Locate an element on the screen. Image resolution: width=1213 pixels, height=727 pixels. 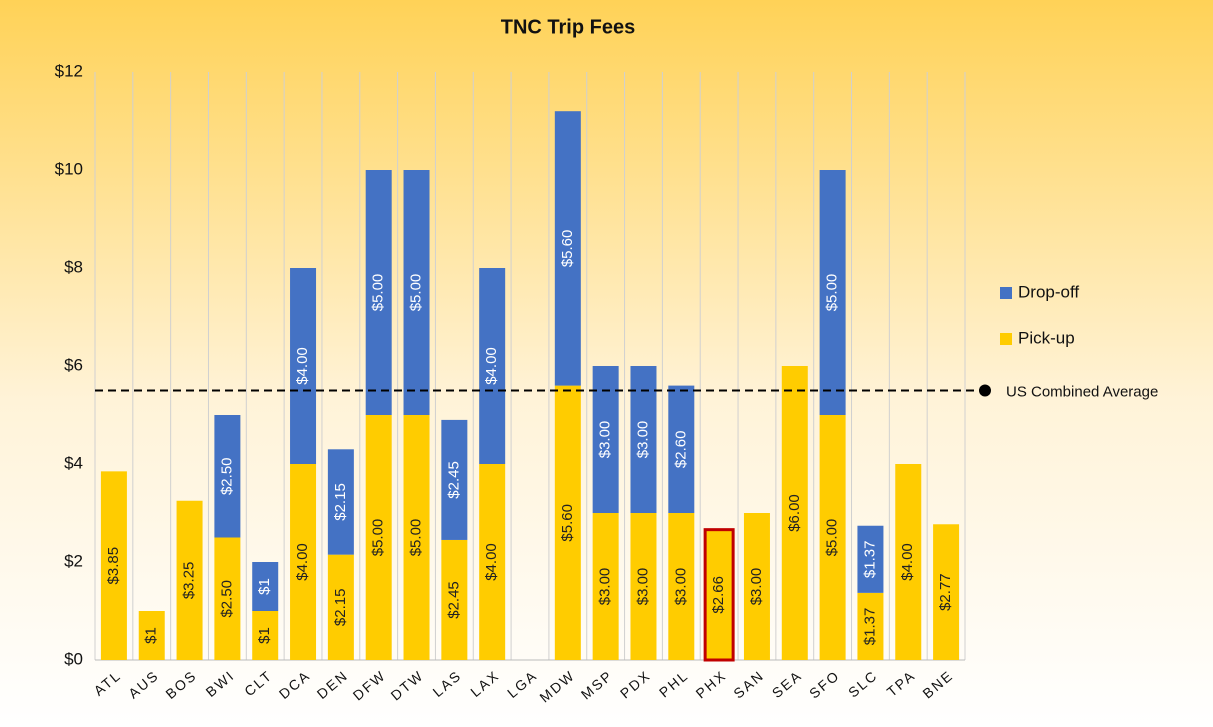
legend-label: Drop-off is located at coordinates (1048, 291).